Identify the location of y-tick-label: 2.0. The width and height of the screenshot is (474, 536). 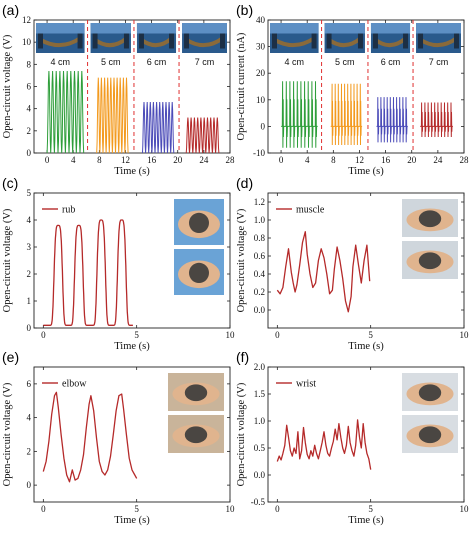
(260, 367).